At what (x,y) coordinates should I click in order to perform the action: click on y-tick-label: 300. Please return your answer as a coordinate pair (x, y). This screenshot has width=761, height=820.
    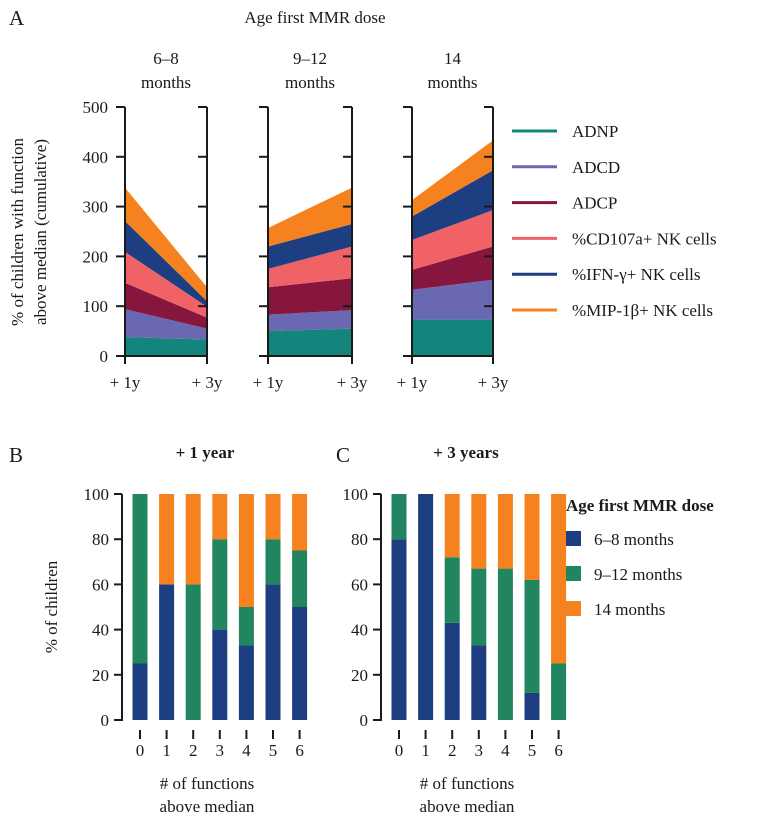
    Looking at the image, I should click on (96, 207).